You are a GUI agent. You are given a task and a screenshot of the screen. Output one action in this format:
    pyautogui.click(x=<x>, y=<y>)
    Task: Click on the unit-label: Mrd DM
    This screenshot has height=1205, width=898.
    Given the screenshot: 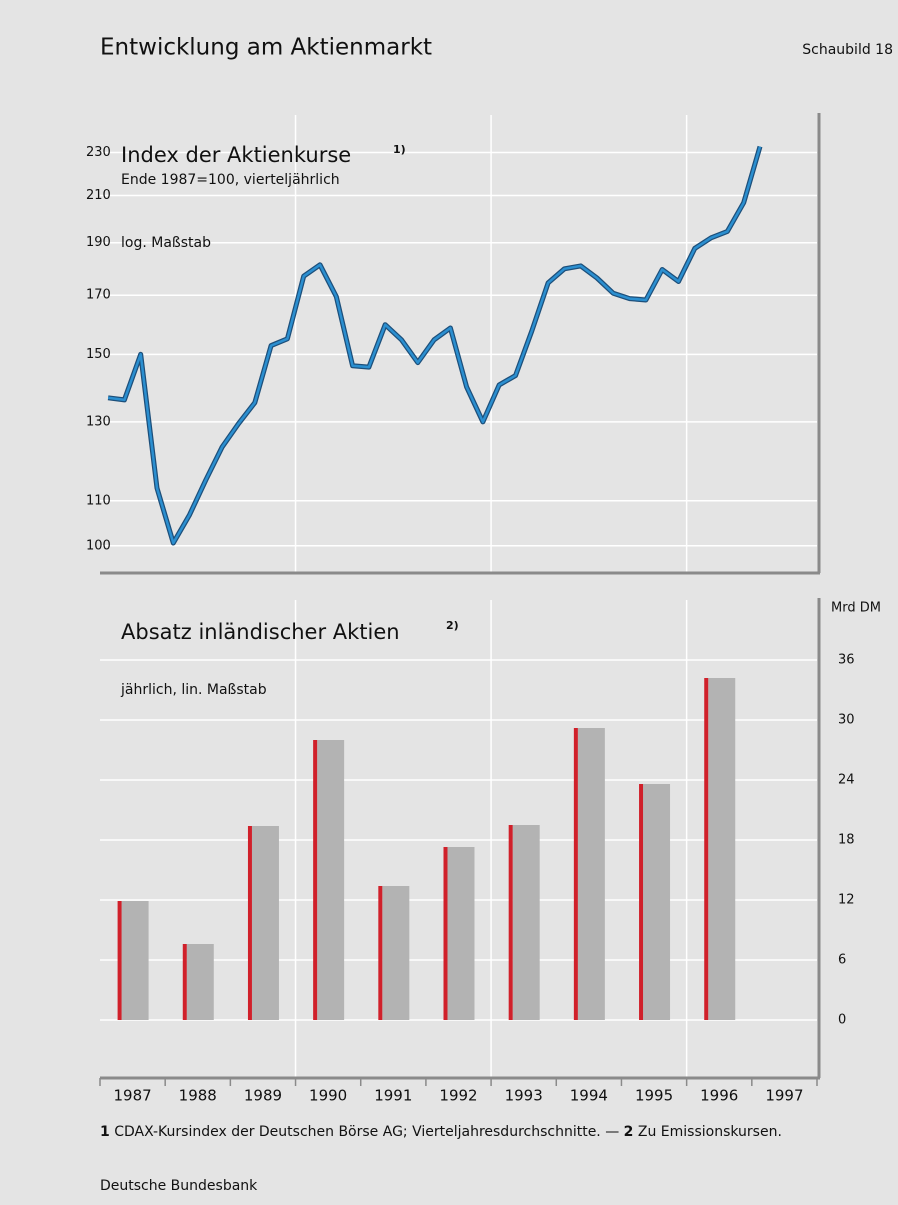 What is the action you would take?
    pyautogui.click(x=856, y=608)
    